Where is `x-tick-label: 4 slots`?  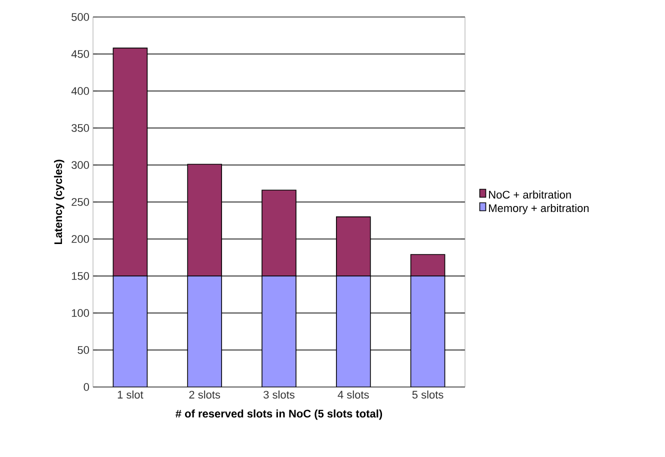 x-tick-label: 4 slots is located at coordinates (353, 394).